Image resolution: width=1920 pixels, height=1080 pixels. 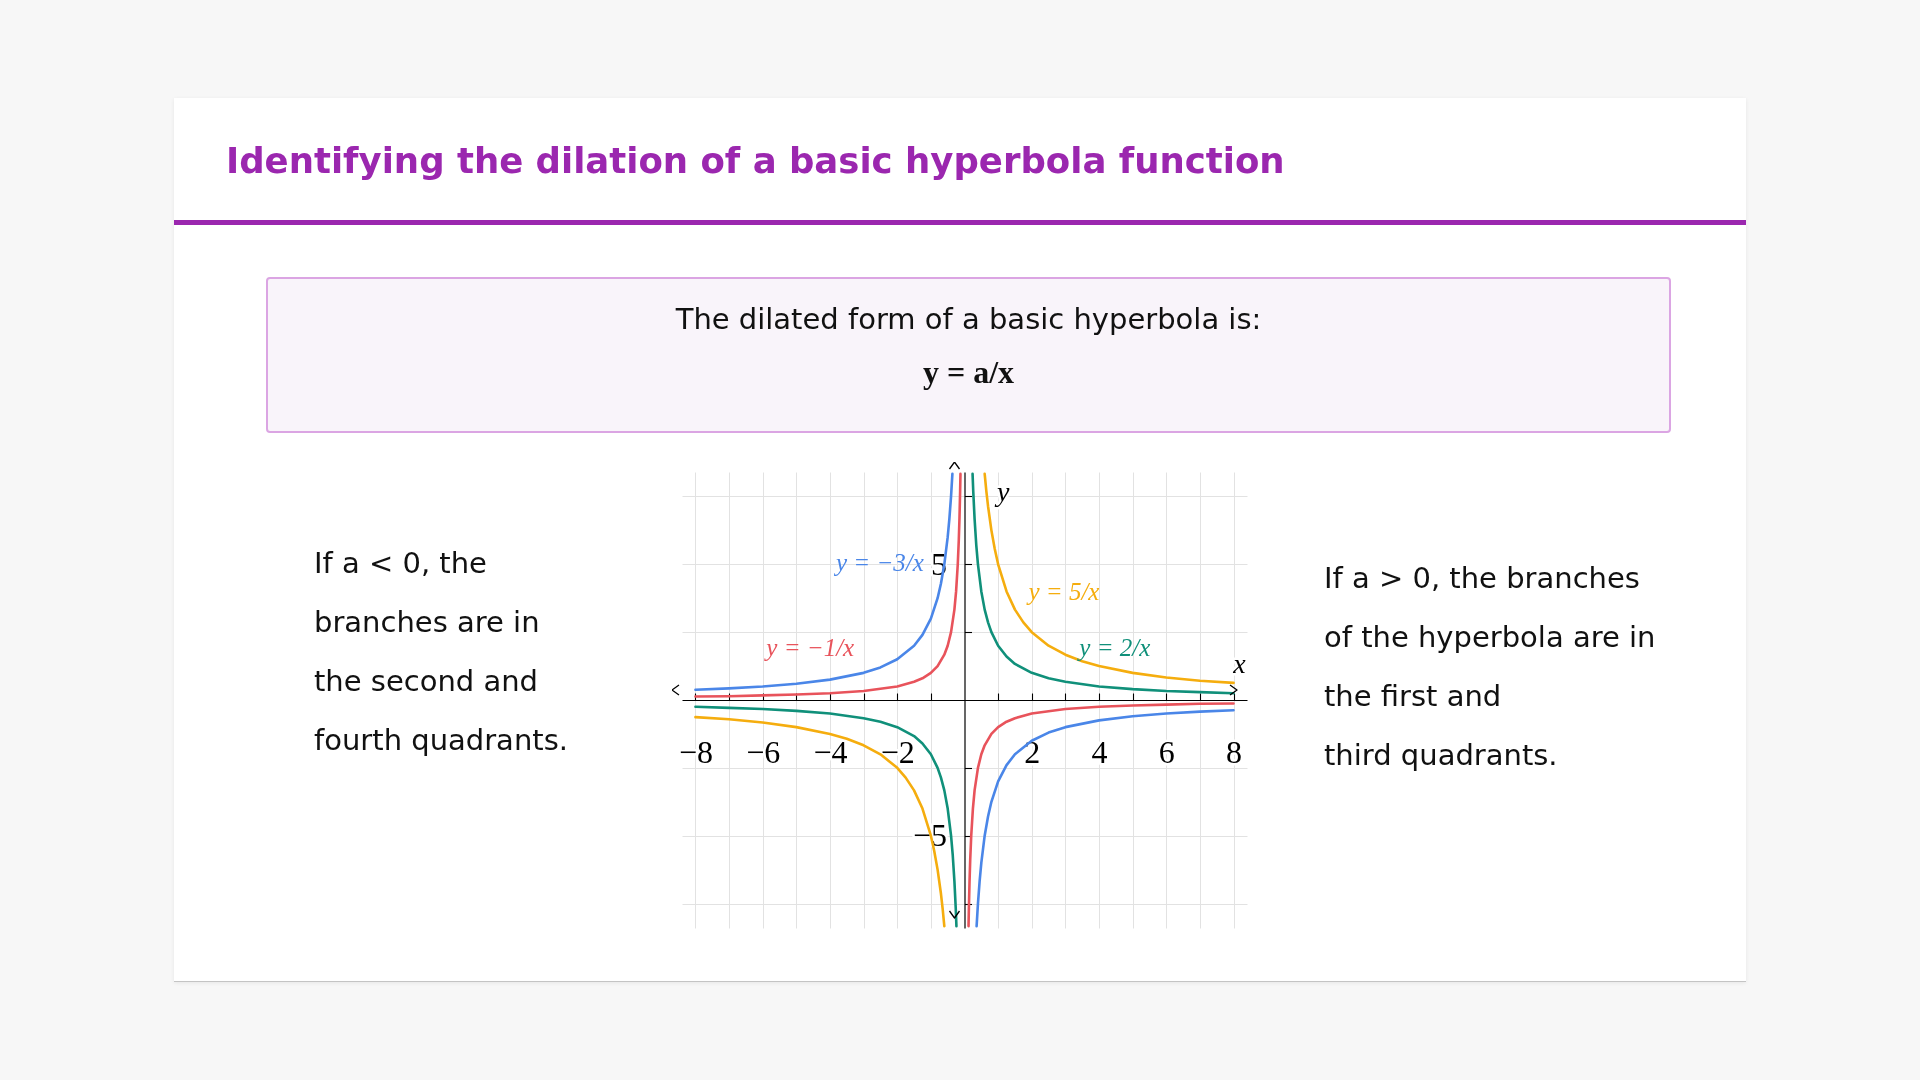 I want to click on x-tick-label: −4, so click(x=830, y=751).